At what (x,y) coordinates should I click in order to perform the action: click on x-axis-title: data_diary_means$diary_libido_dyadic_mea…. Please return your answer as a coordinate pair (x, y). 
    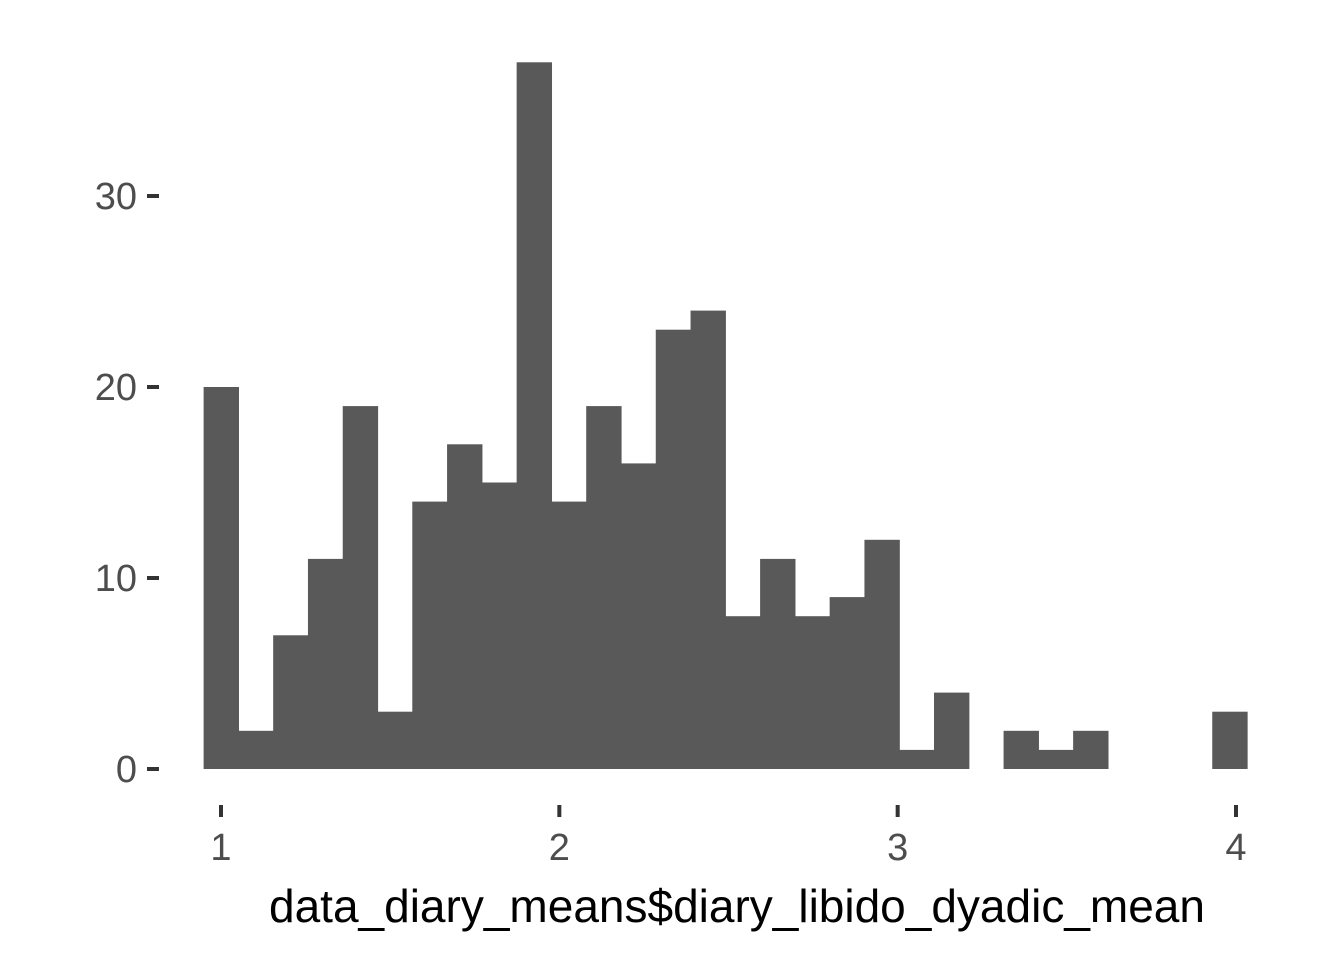
    Looking at the image, I should click on (737, 906).